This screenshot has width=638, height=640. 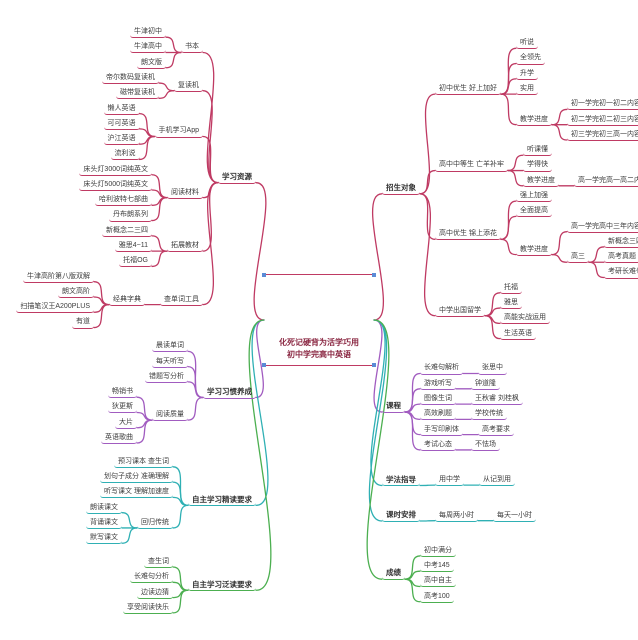 I want to click on topic-node: 中学出国留学, so click(x=460, y=311).